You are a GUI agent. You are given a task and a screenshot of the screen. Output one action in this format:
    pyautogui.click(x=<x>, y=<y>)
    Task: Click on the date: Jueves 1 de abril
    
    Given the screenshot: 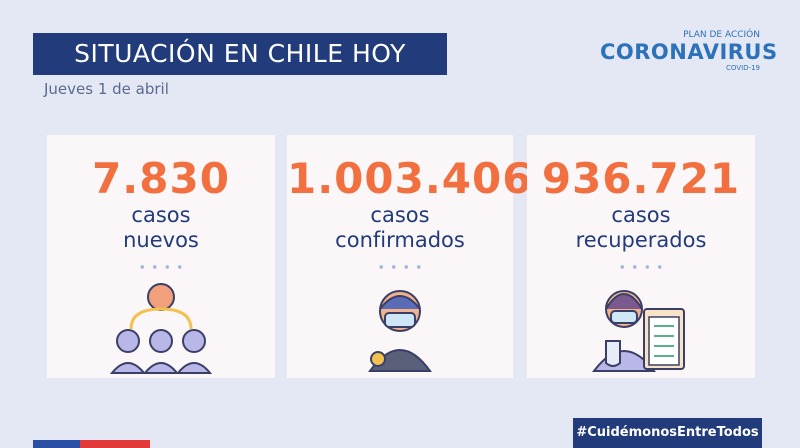 What is the action you would take?
    pyautogui.click(x=106, y=89)
    